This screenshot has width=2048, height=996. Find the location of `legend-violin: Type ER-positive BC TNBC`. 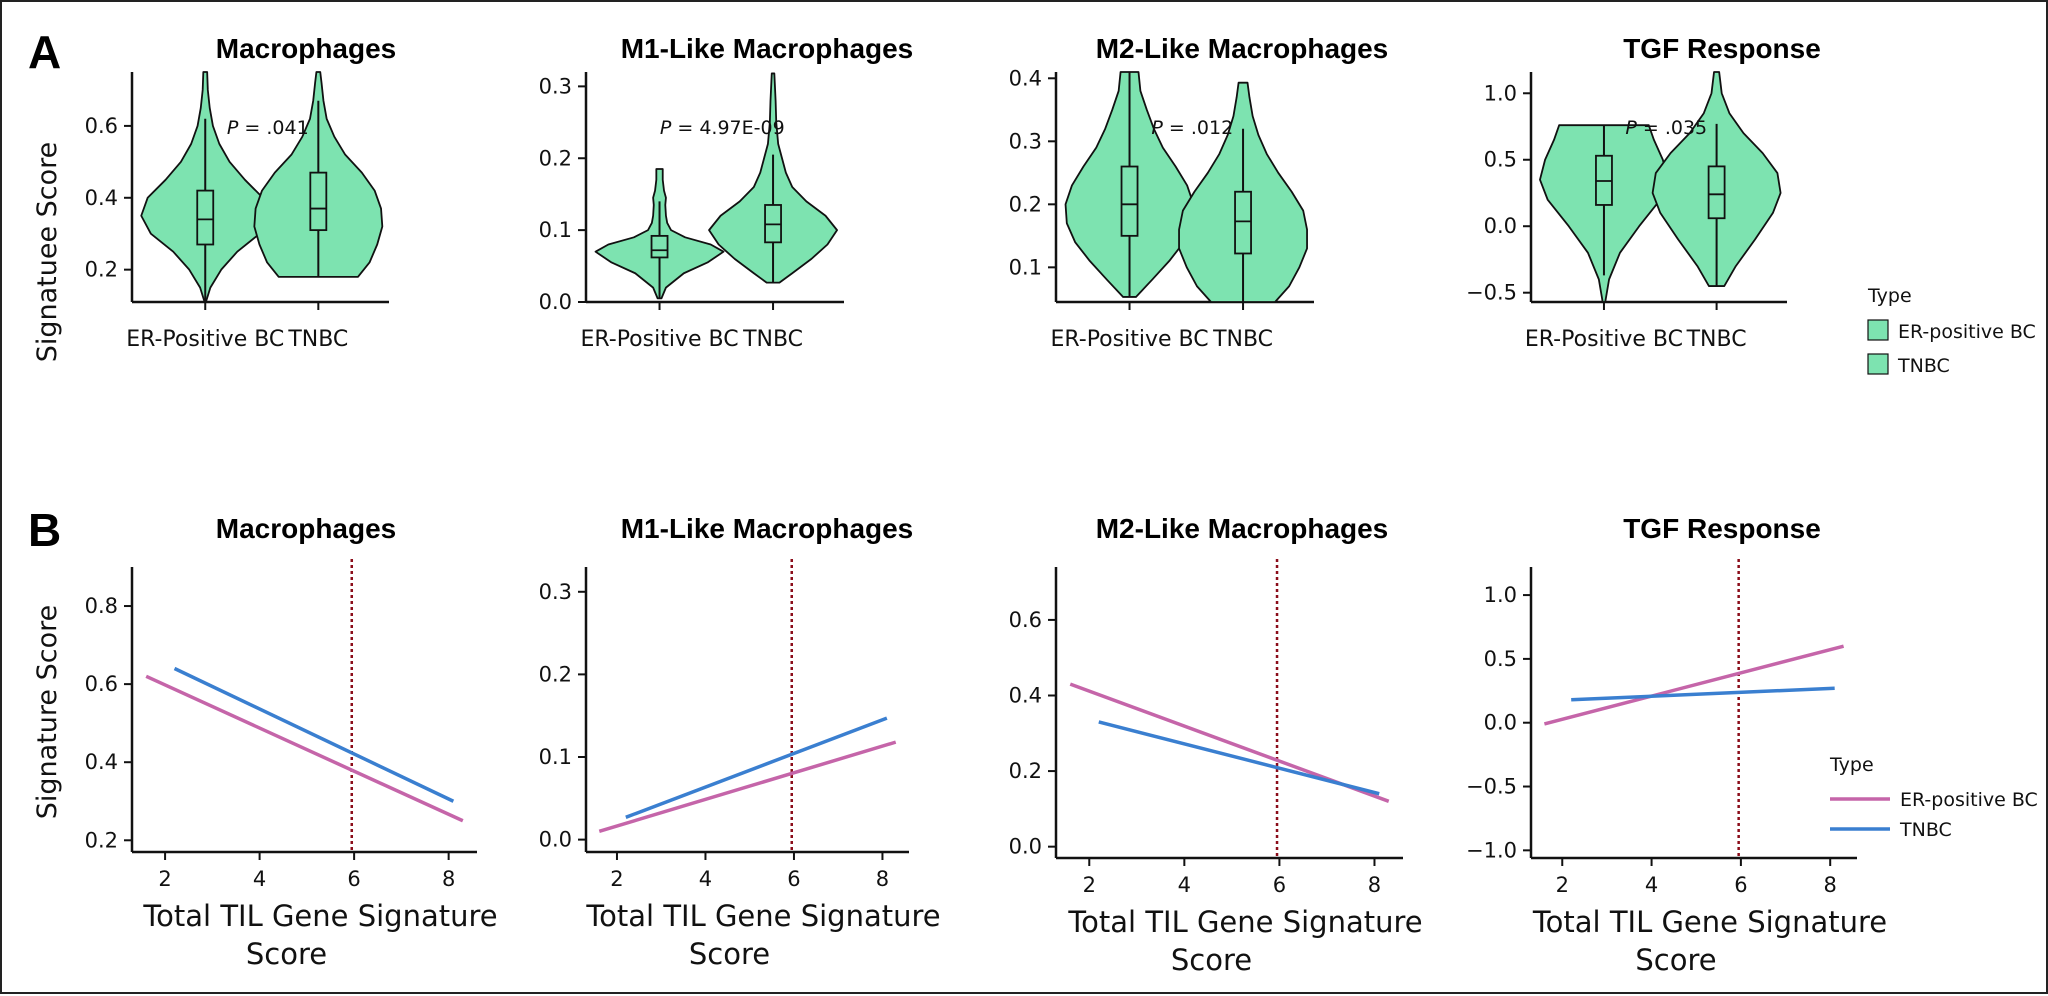

legend-violin: Type ER-positive BC TNBC is located at coordinates (1951, 331).